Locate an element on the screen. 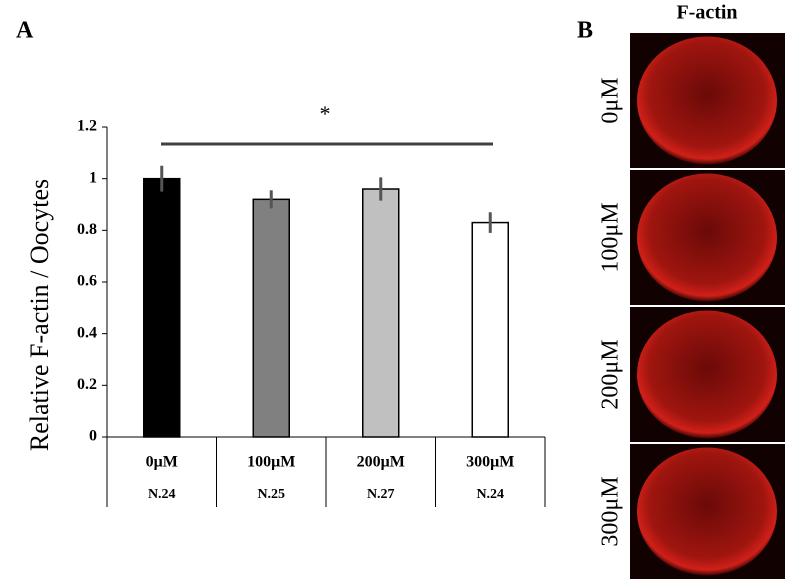 Image resolution: width=793 pixels, height=581 pixels. annotation: * is located at coordinates (325, 113).